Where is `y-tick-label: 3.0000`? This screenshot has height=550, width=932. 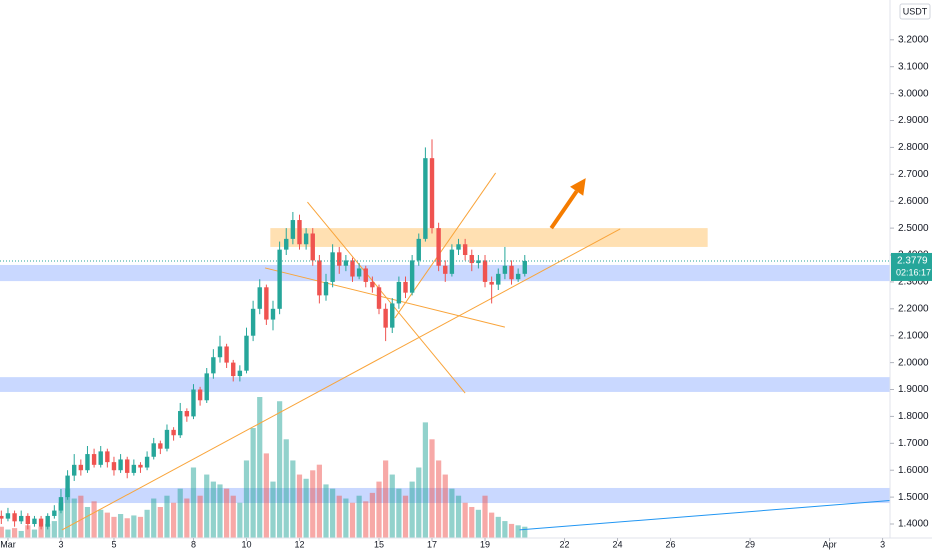
y-tick-label: 3.0000 is located at coordinates (913, 93).